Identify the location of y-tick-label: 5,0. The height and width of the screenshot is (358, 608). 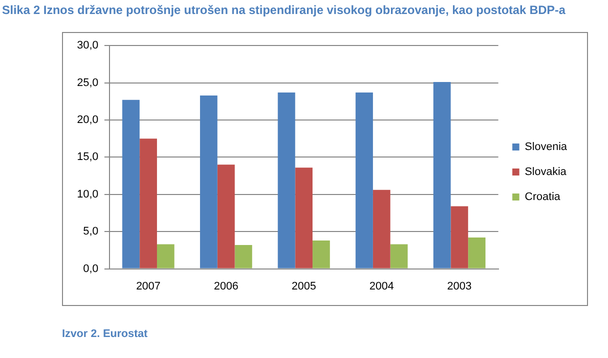
(90, 232).